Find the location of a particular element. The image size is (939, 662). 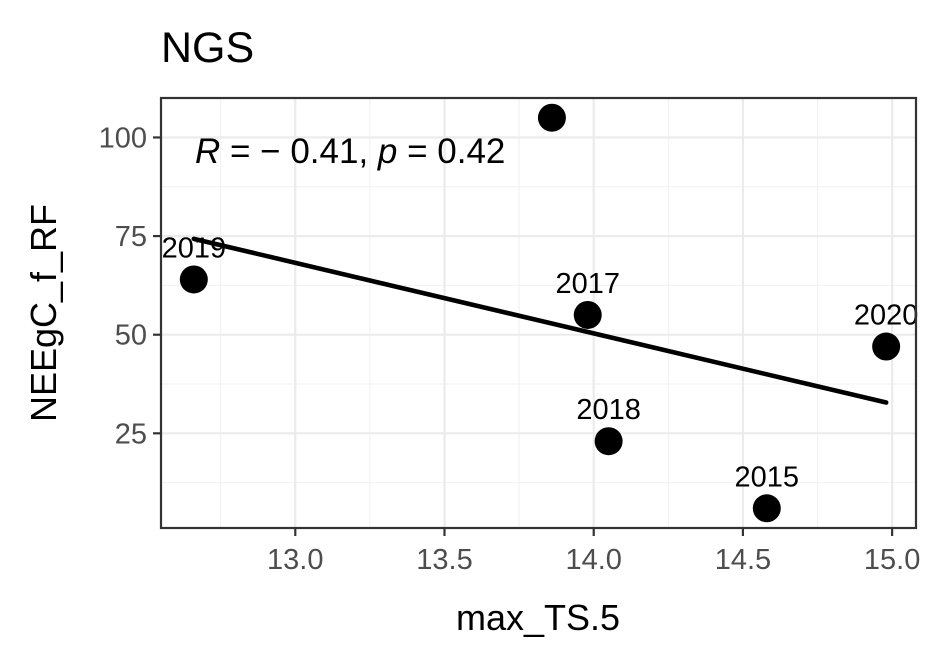

y-tick-label-3: 100 is located at coordinates (123, 138).